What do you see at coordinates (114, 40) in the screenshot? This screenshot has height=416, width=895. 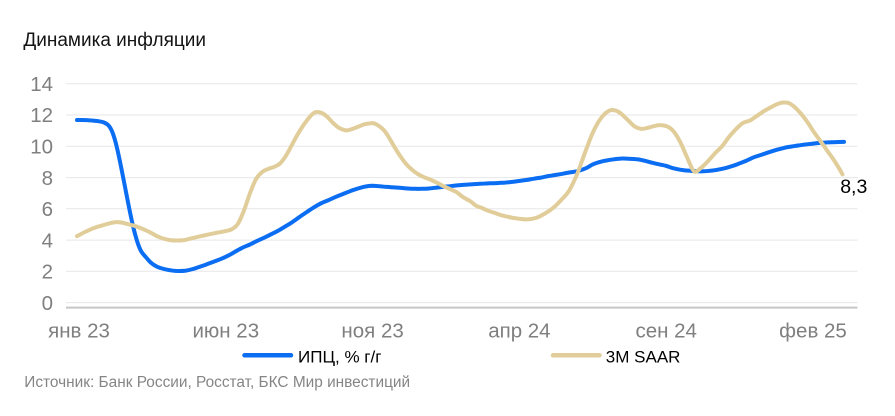 I see `svg-text: Динамика инфляции` at bounding box center [114, 40].